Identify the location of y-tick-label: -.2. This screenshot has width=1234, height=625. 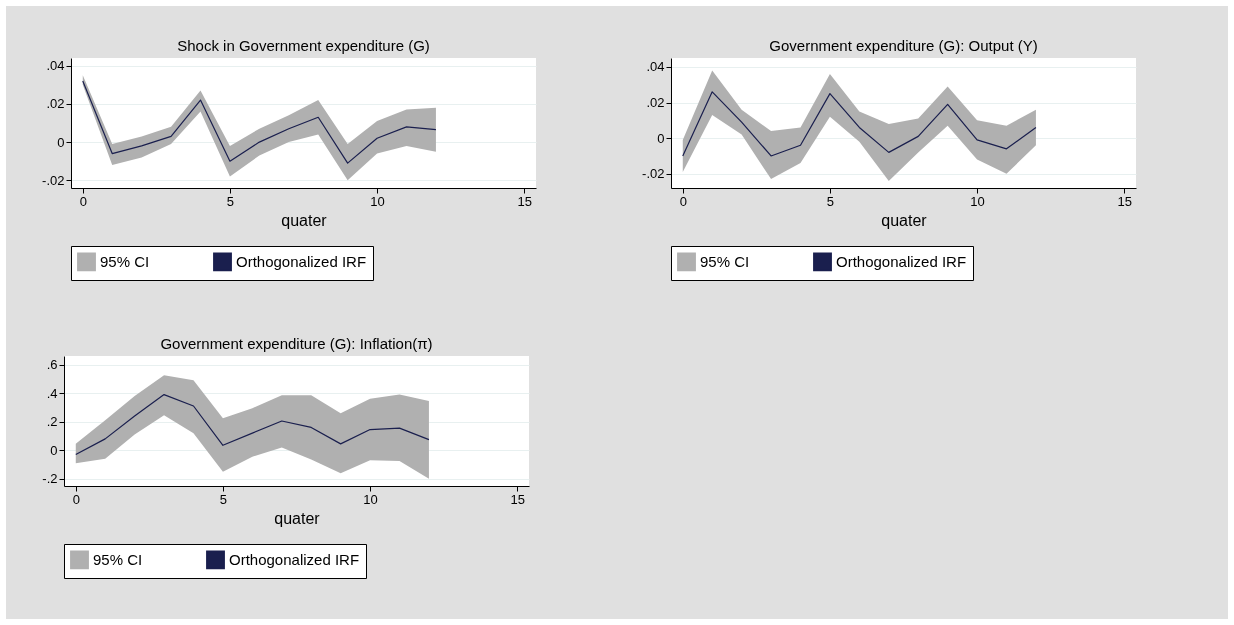
(50, 479).